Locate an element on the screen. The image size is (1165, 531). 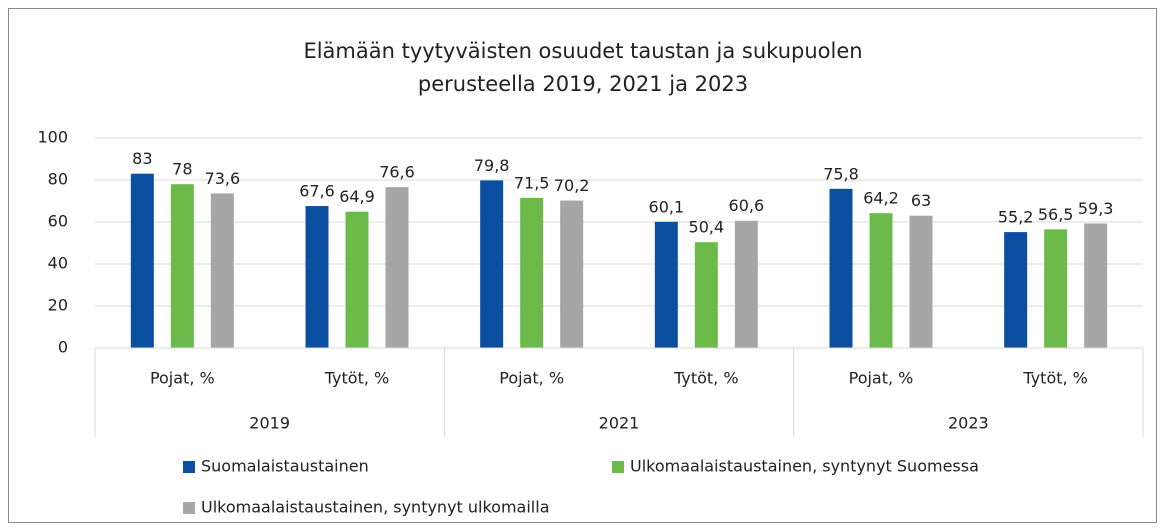
data-label: 63 is located at coordinates (921, 200).